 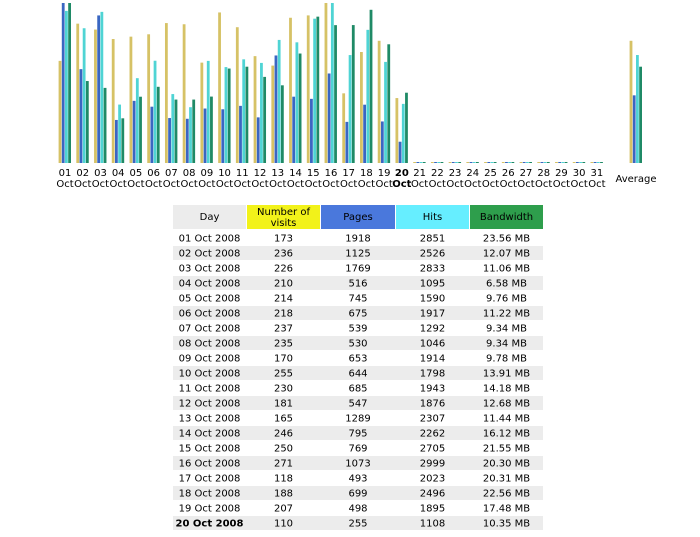 I want to click on x-tick-label: 25, so click(x=490, y=173).